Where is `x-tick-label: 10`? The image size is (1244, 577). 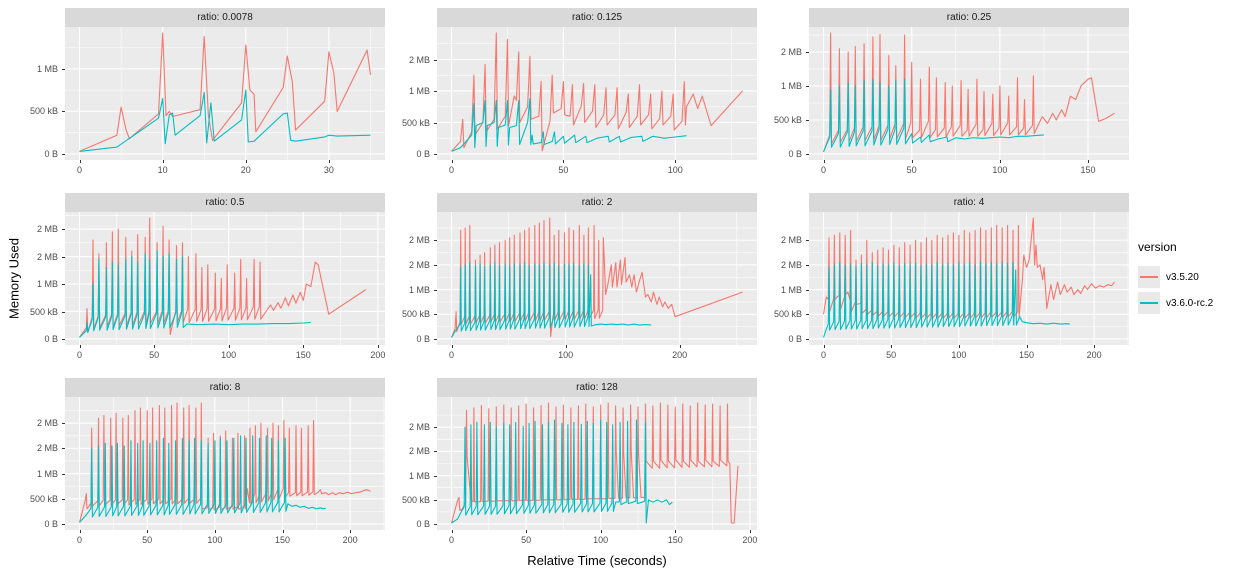 x-tick-label: 10 is located at coordinates (162, 170).